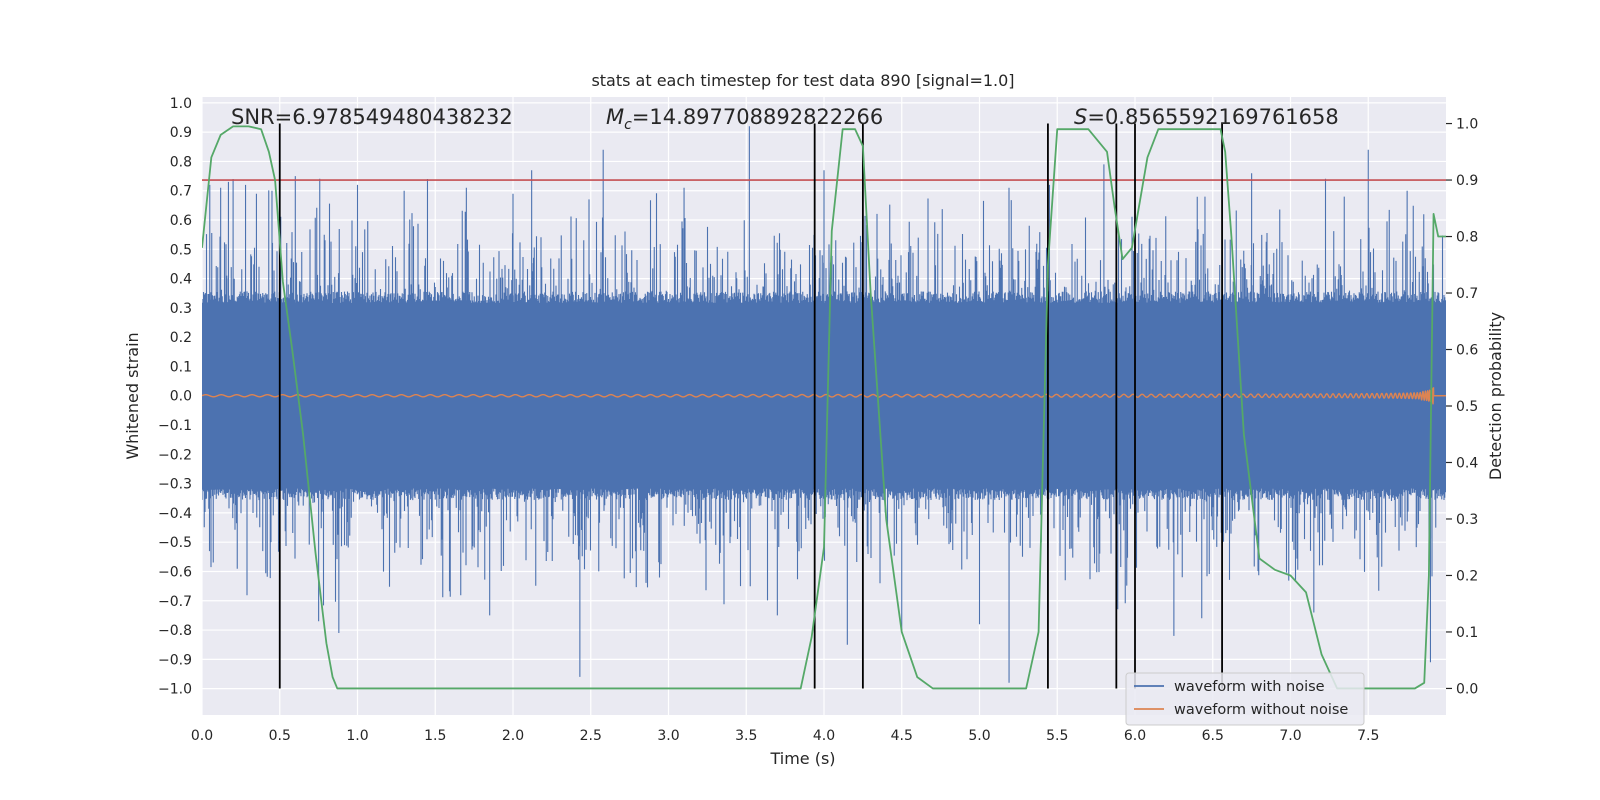 Image resolution: width=1600 pixels, height=800 pixels. I want to click on s-symbol: S, so click(1080, 117).